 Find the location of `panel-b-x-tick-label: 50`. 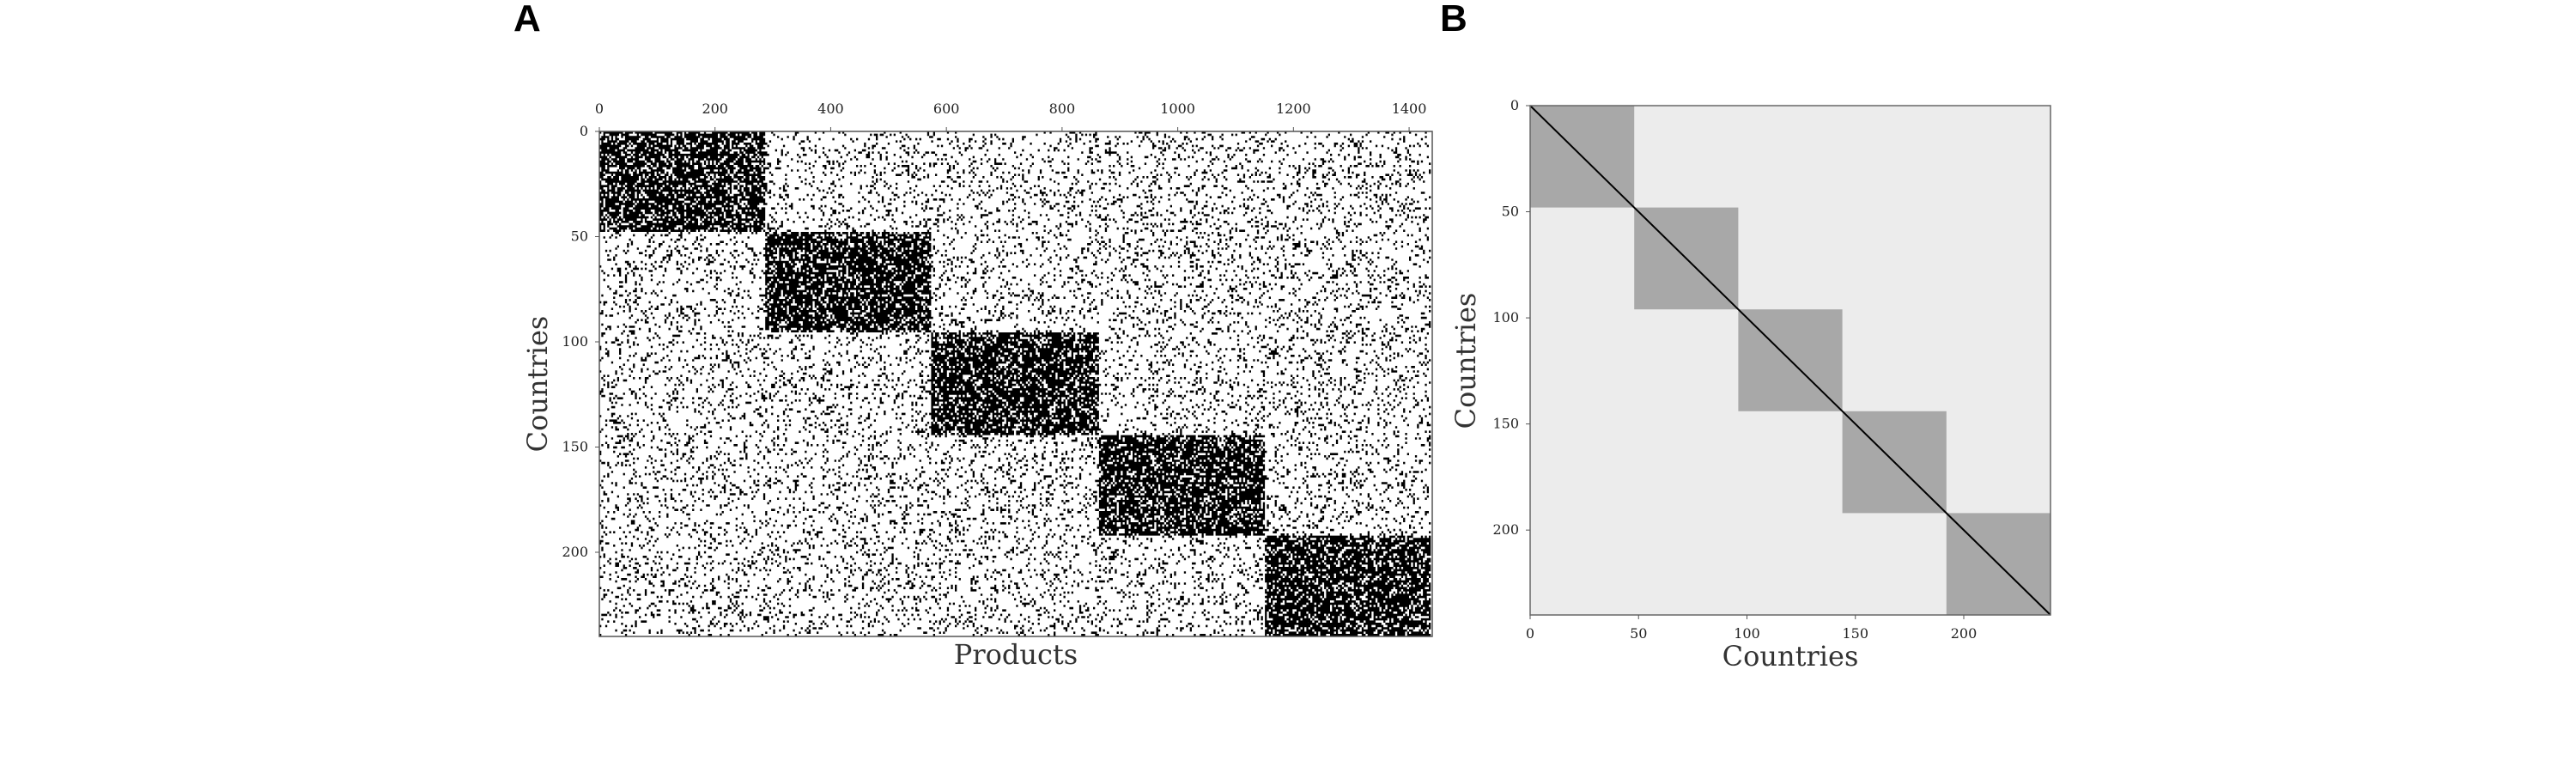

panel-b-x-tick-label: 50 is located at coordinates (1638, 633).